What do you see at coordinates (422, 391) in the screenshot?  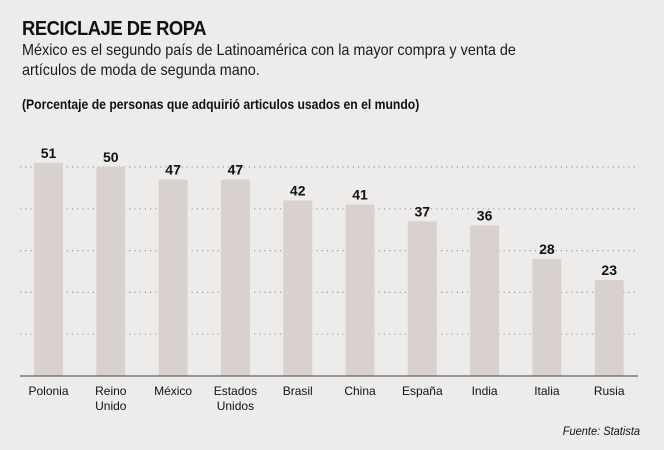 I see `category-label: España` at bounding box center [422, 391].